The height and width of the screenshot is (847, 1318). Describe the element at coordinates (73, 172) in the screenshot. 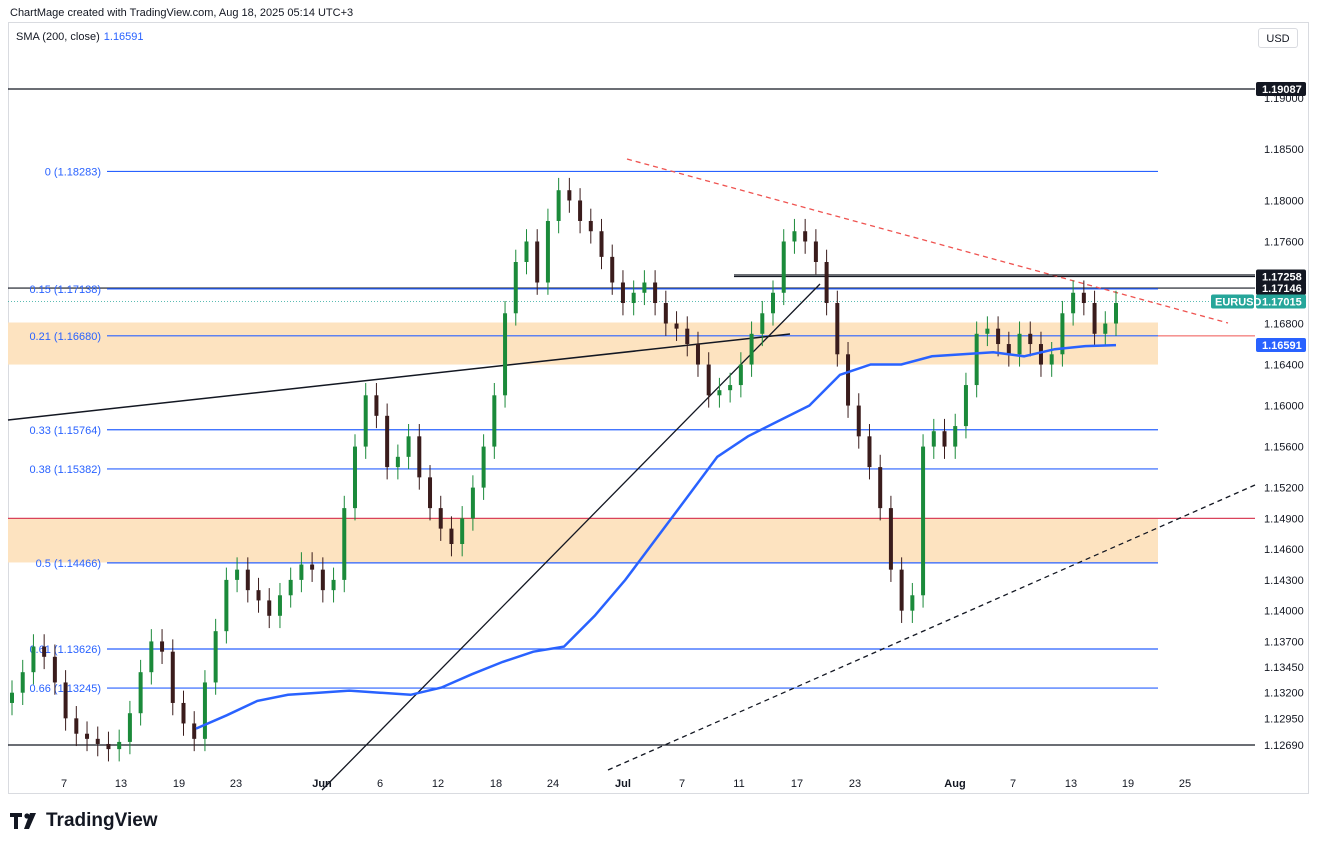

I see `fib-label-0: 0 (1.18283)` at that location.